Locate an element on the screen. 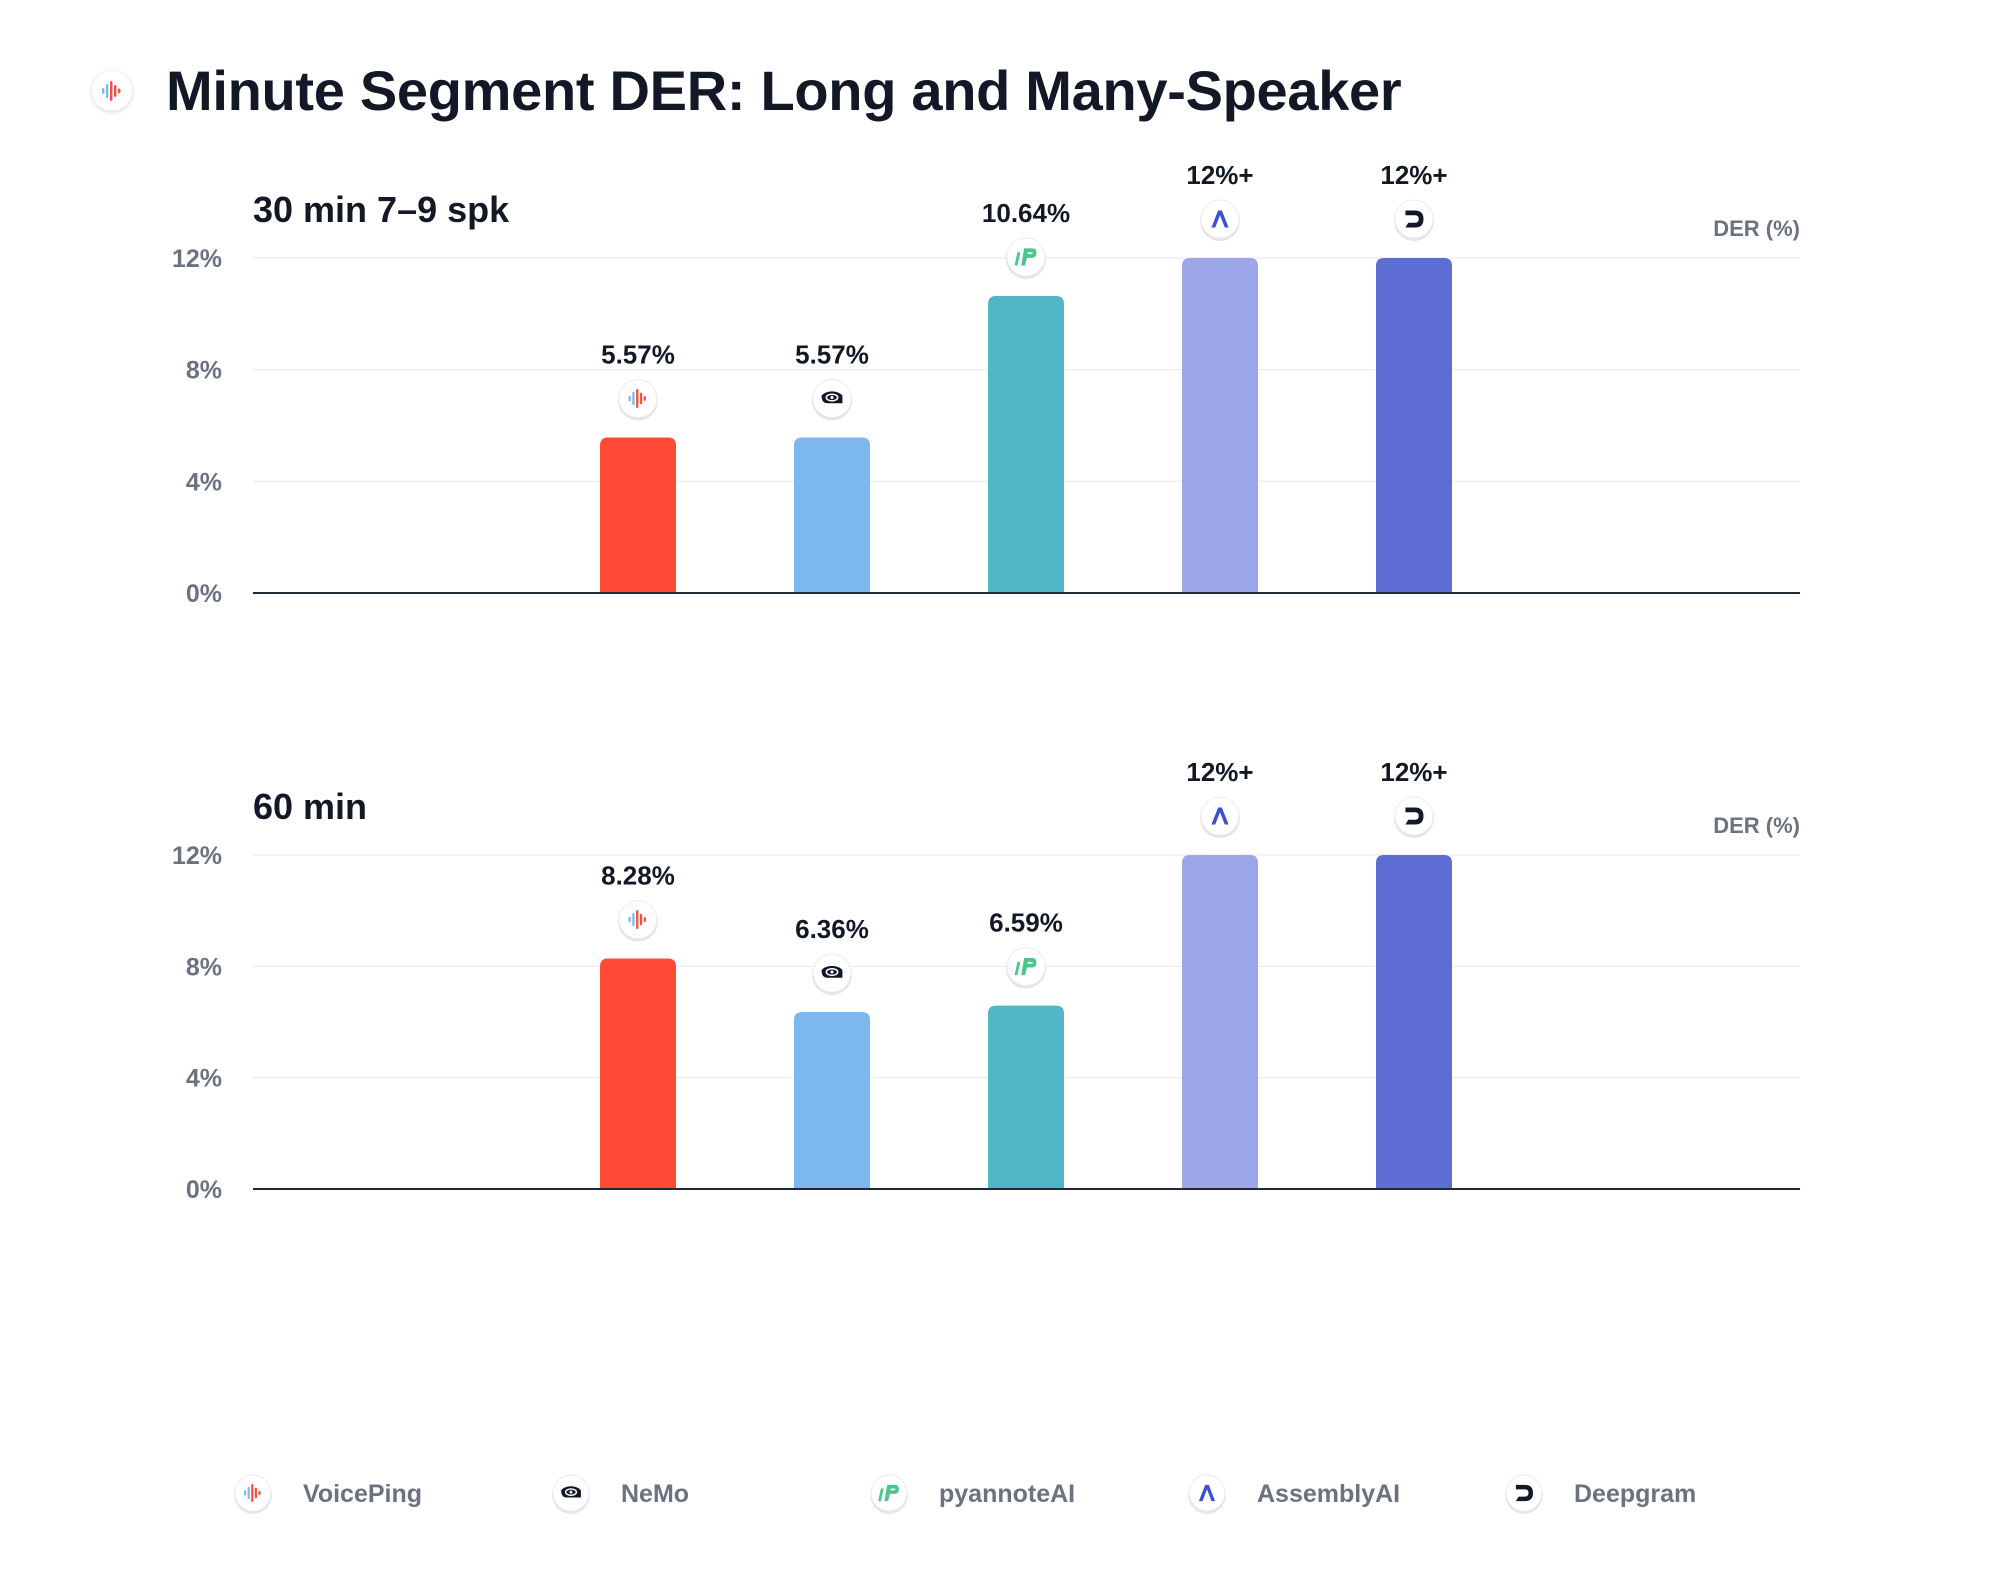 The image size is (2000, 1580). legend-item-deepgram: Deepgram is located at coordinates (1600, 1494).